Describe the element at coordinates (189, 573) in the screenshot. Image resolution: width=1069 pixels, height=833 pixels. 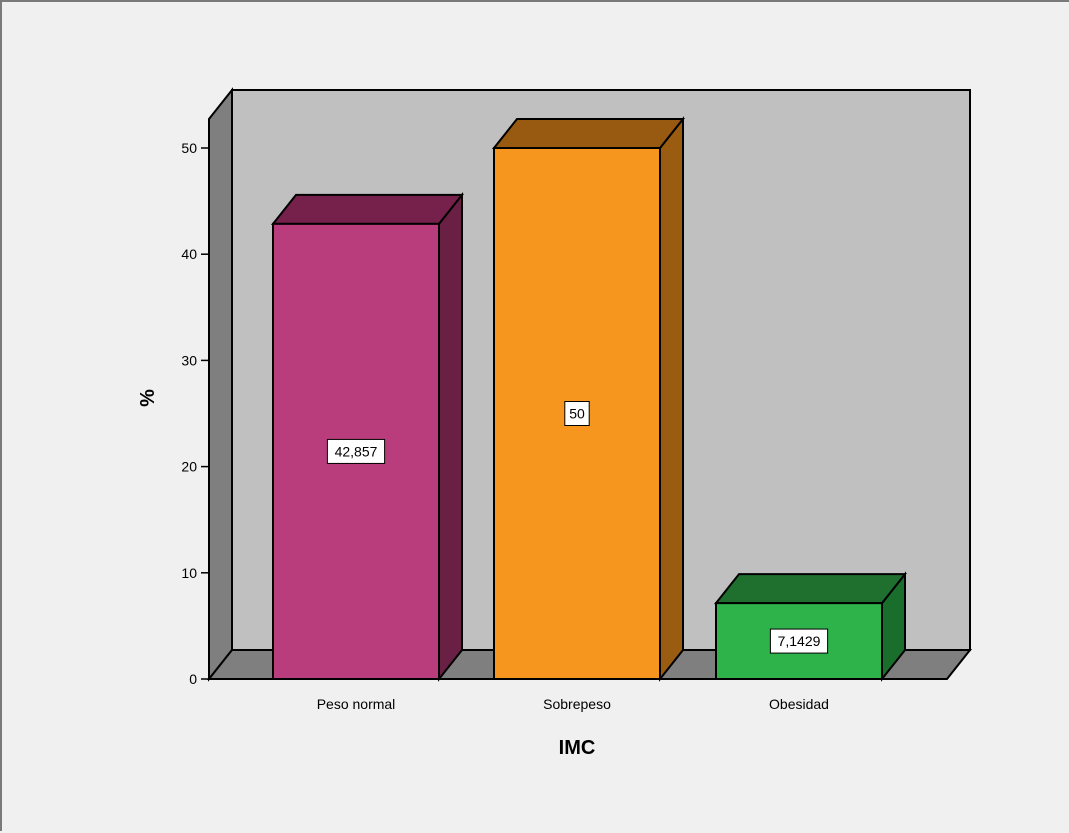
I see `y-tick-label: 10` at that location.